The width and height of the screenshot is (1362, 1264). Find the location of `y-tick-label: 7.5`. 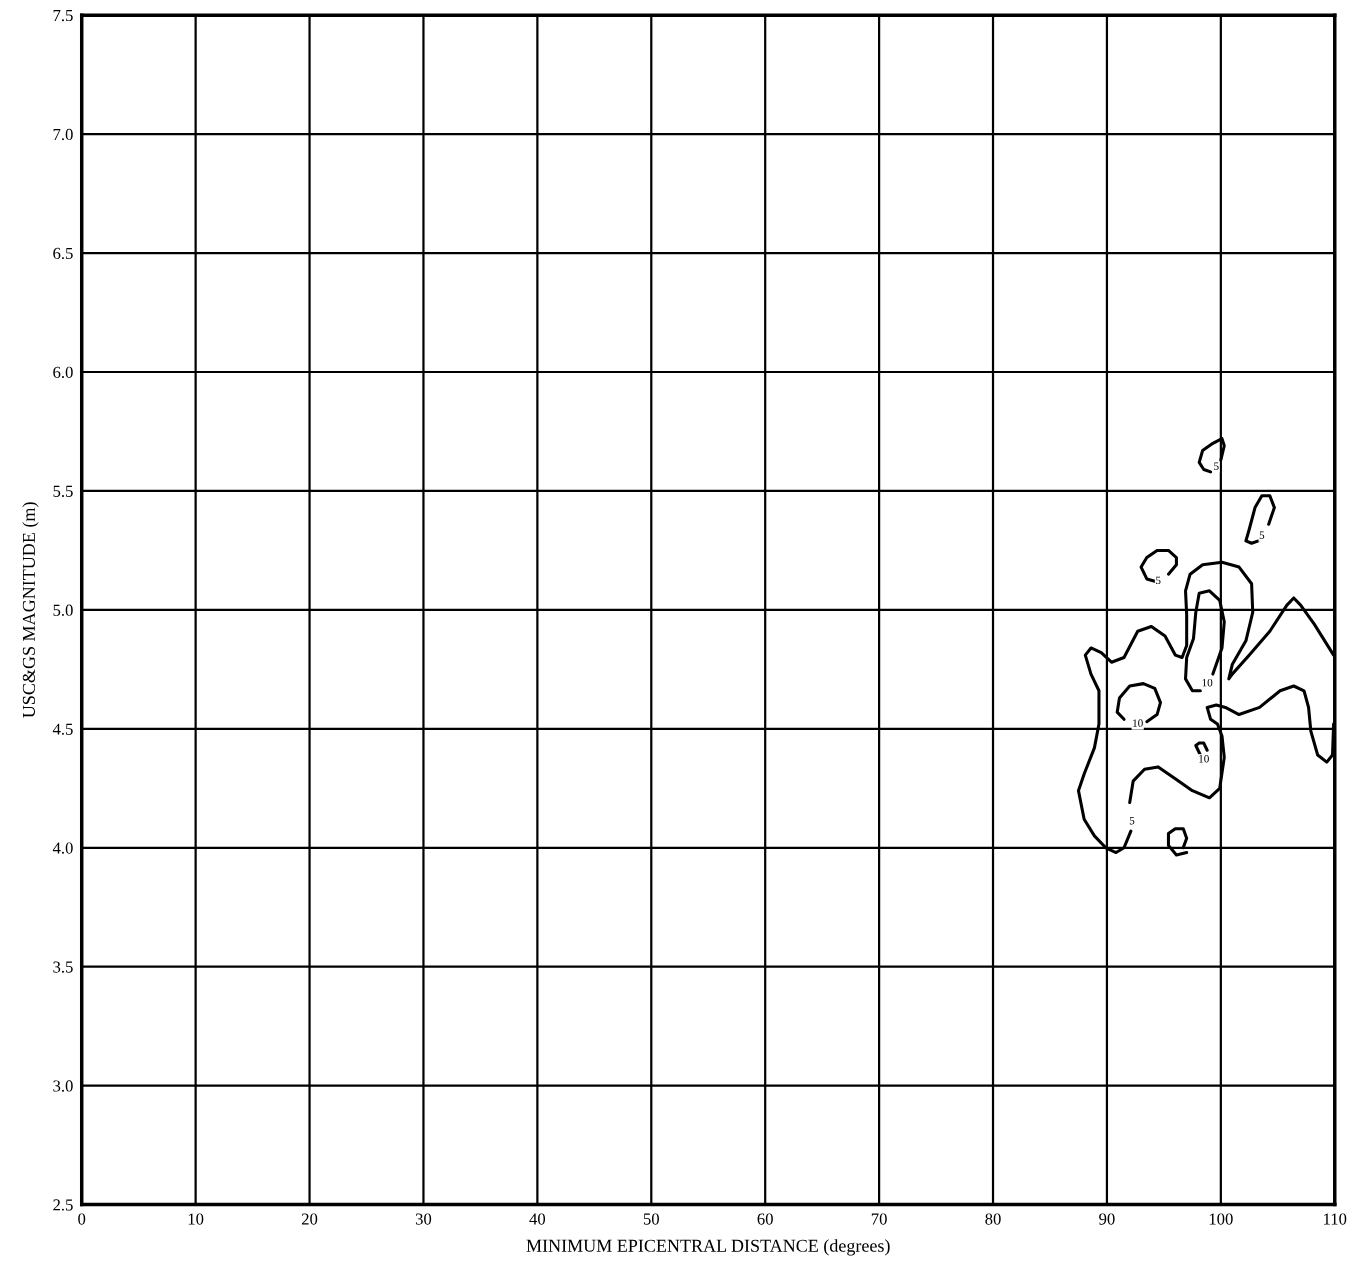

y-tick-label: 7.5 is located at coordinates (63, 16).